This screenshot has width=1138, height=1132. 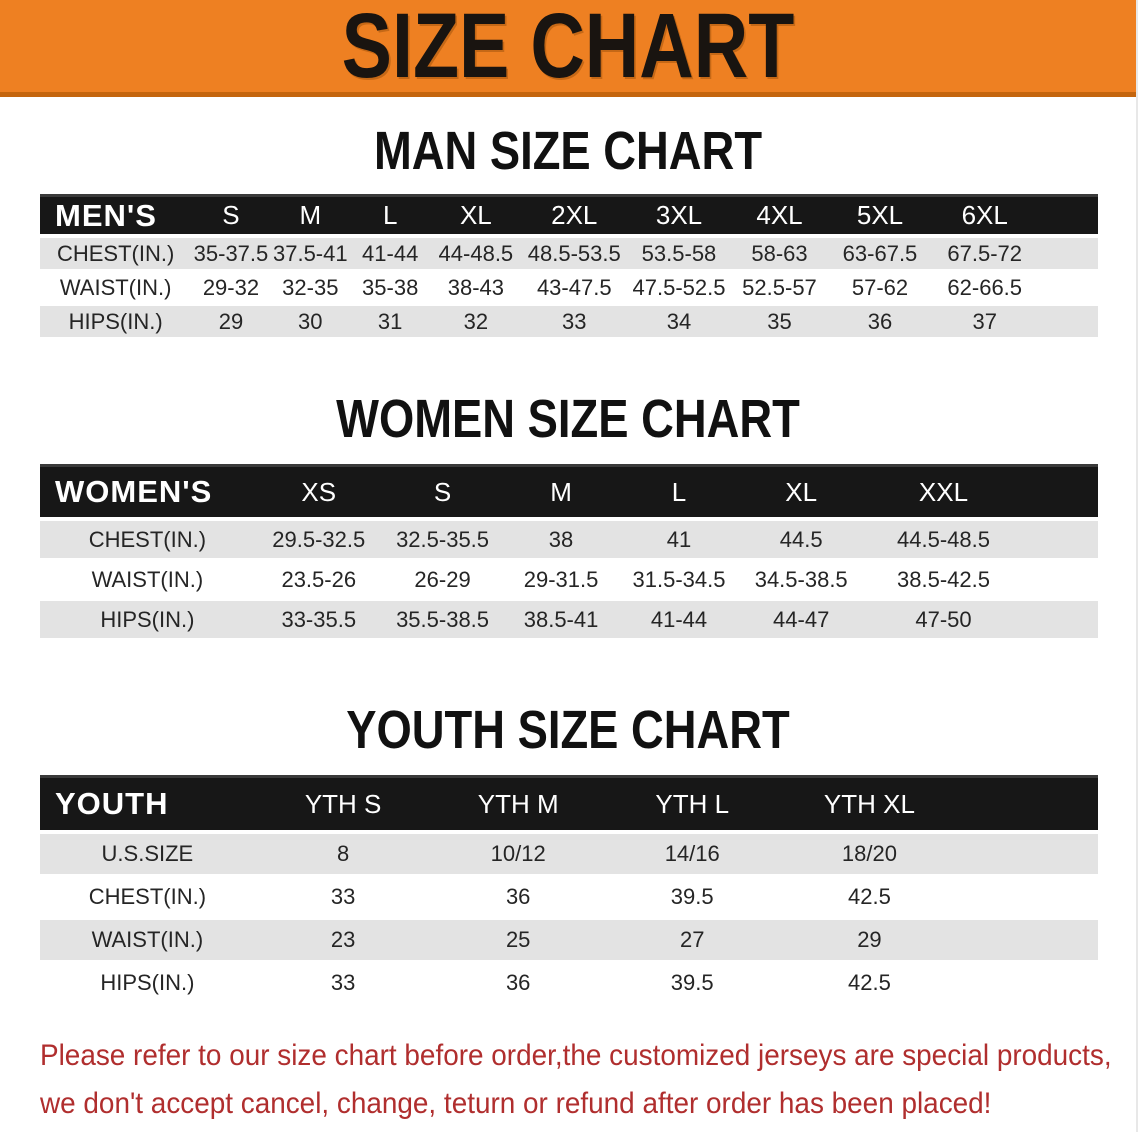 What do you see at coordinates (442, 621) in the screenshot?
I see `size-value-cell: 35.5-38.5` at bounding box center [442, 621].